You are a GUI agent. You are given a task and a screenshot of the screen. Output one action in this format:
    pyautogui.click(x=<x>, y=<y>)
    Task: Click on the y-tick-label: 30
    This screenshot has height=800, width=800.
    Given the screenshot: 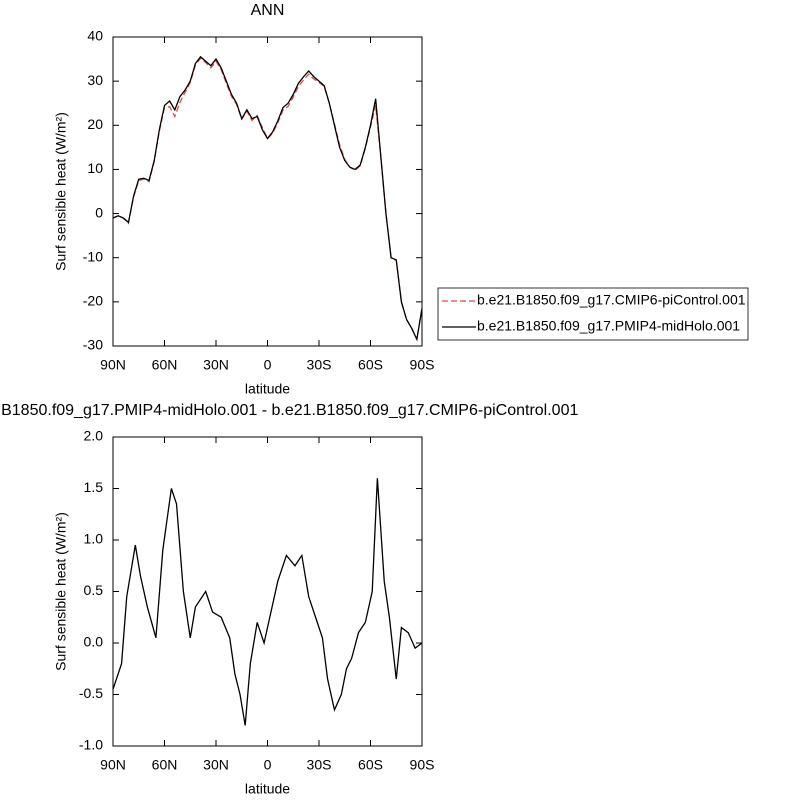 What is the action you would take?
    pyautogui.click(x=95, y=80)
    